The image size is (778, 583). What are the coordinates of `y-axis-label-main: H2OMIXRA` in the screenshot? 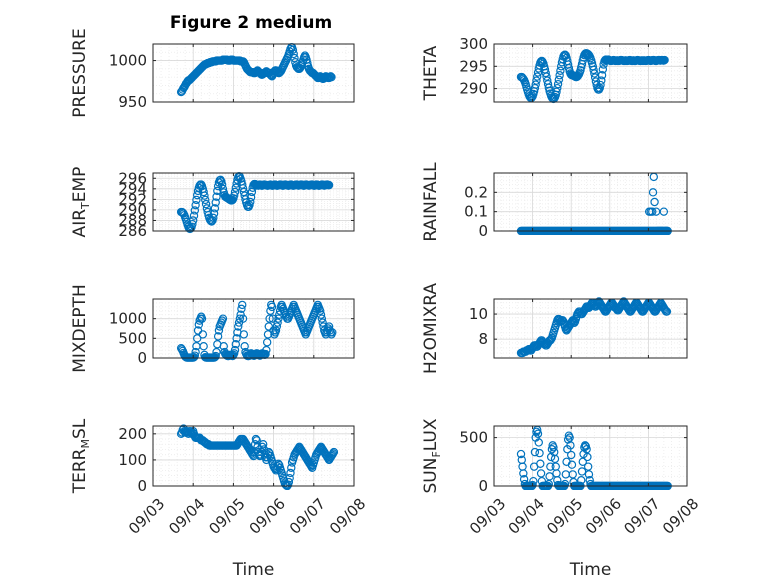 It's located at (431, 328).